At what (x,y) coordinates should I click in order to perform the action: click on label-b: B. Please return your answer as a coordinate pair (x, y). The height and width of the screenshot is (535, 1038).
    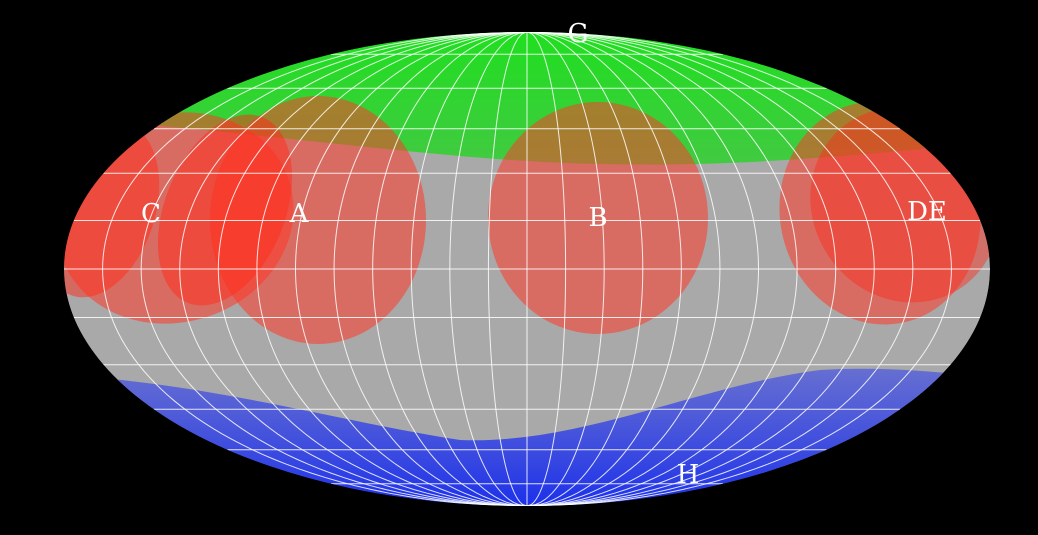
    Looking at the image, I should click on (597, 218).